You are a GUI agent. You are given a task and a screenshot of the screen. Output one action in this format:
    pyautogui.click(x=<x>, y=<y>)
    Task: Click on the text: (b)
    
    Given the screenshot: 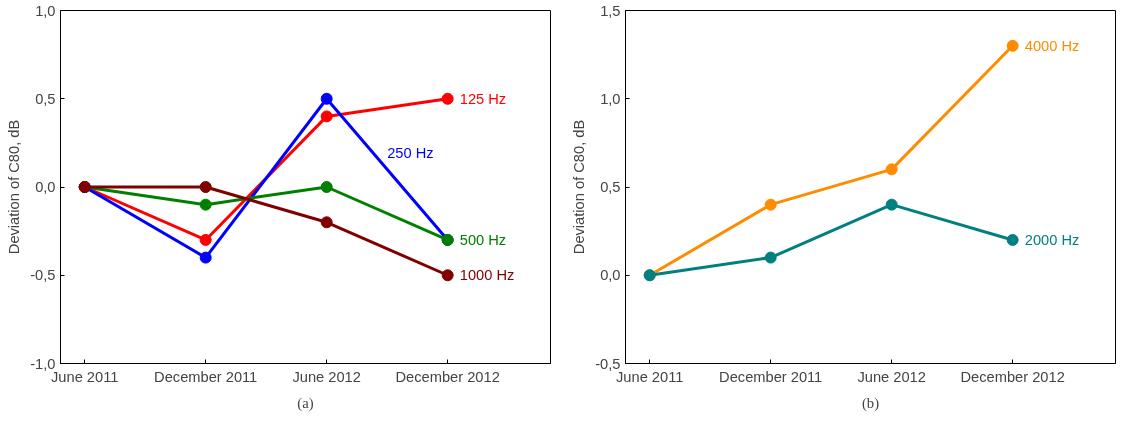 What is the action you would take?
    pyautogui.click(x=870, y=403)
    